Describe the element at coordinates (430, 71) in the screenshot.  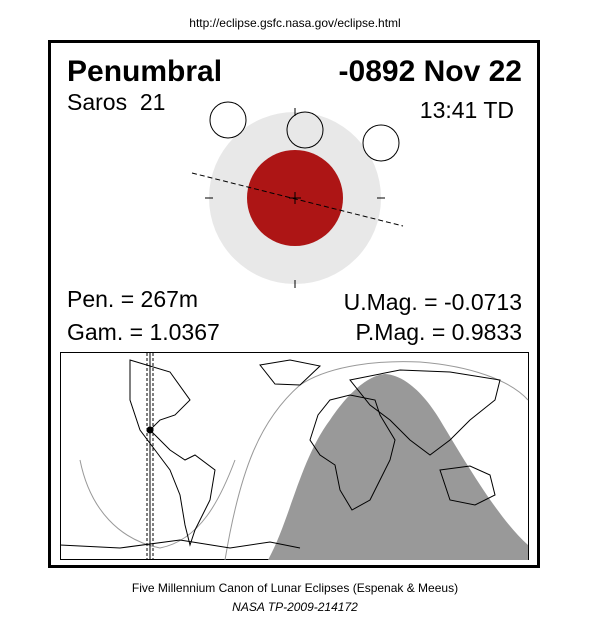
I see `eclipse-date: -0892 Nov 22` at that location.